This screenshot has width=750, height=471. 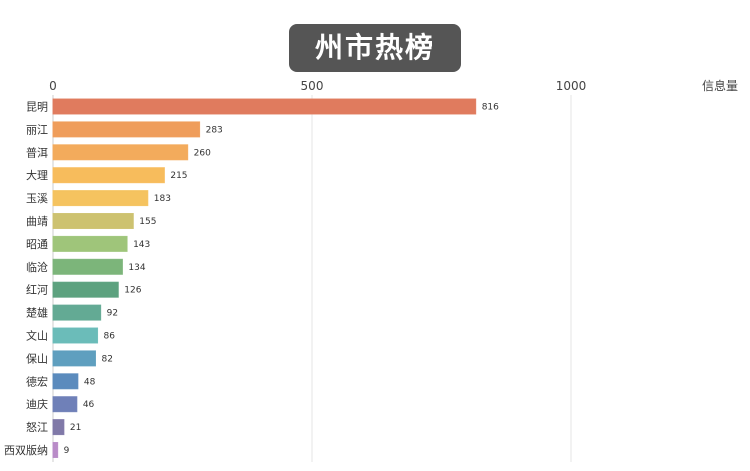 I want to click on category-label: 保山, so click(x=37, y=358).